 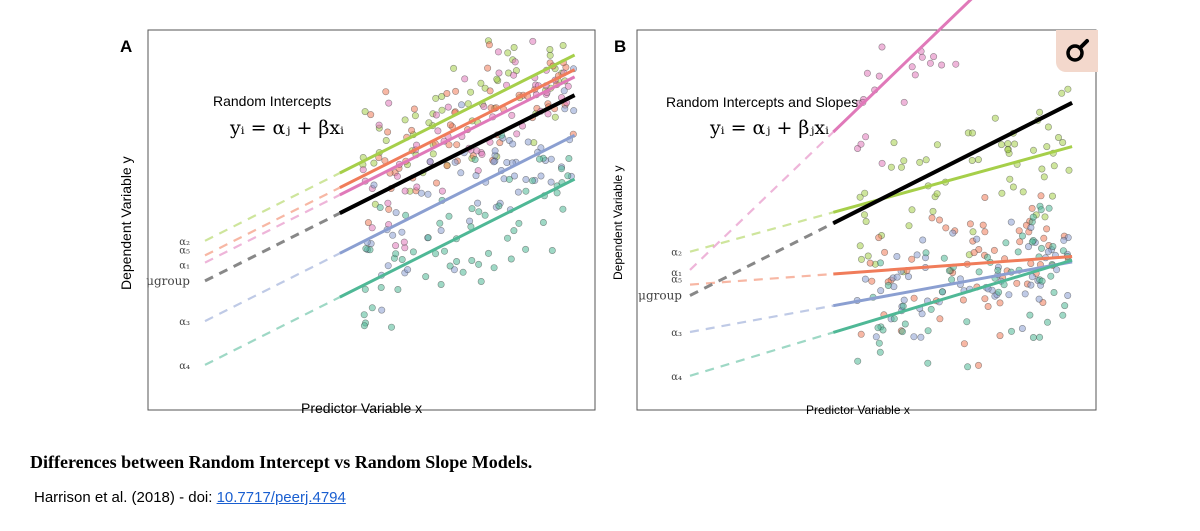 What do you see at coordinates (676, 333) in the screenshot?
I see `intercept-label: α₃` at bounding box center [676, 333].